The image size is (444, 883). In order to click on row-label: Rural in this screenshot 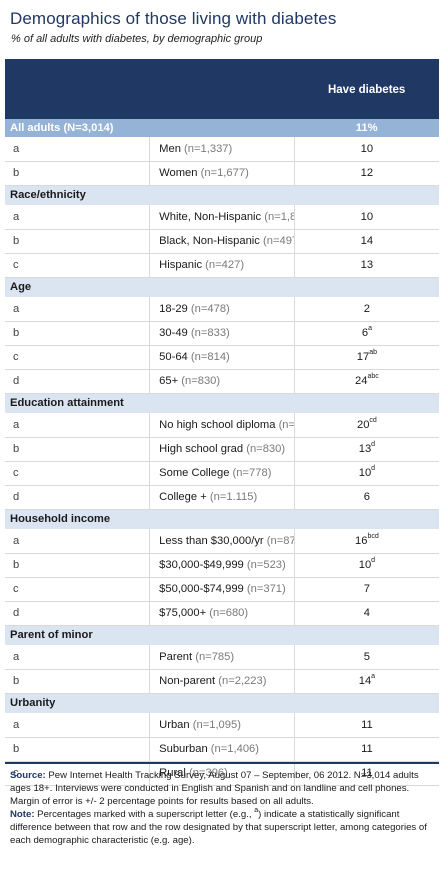, I will do `click(172, 773)`.